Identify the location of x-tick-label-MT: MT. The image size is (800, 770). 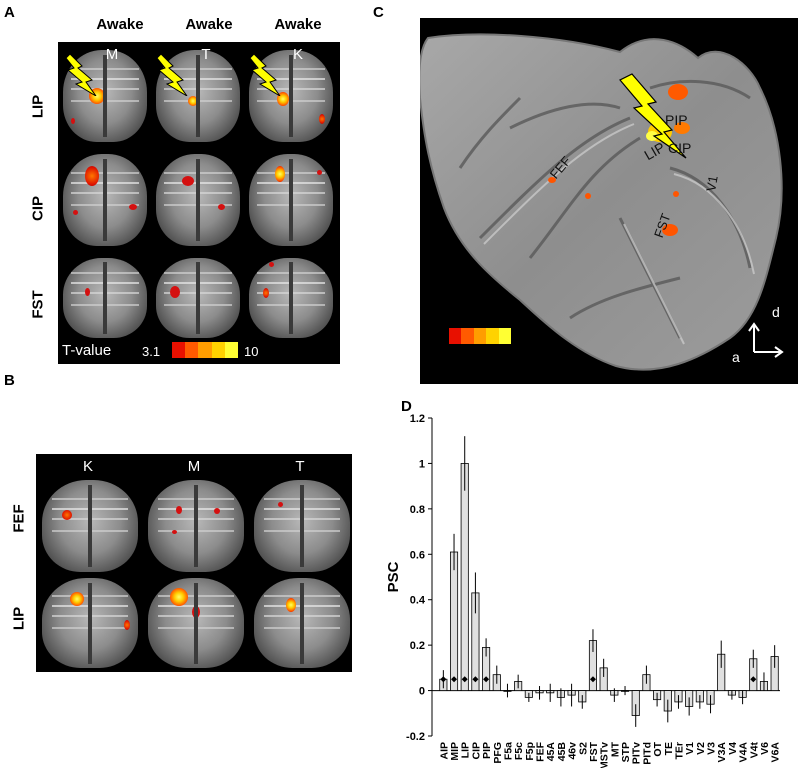
(615, 749).